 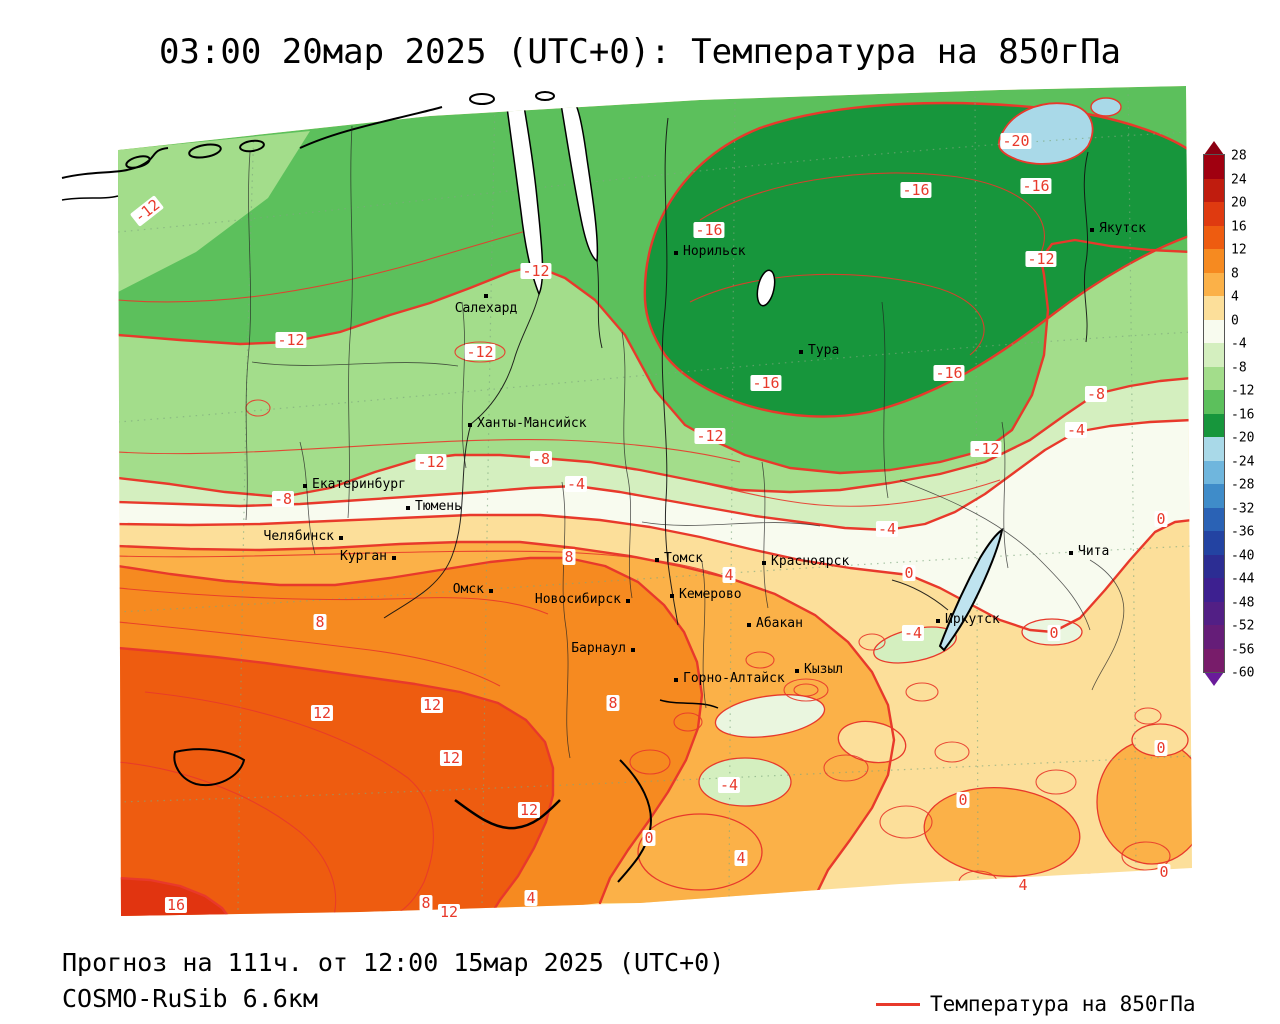 I want to click on colorbar-cells, so click(x=1214, y=413).